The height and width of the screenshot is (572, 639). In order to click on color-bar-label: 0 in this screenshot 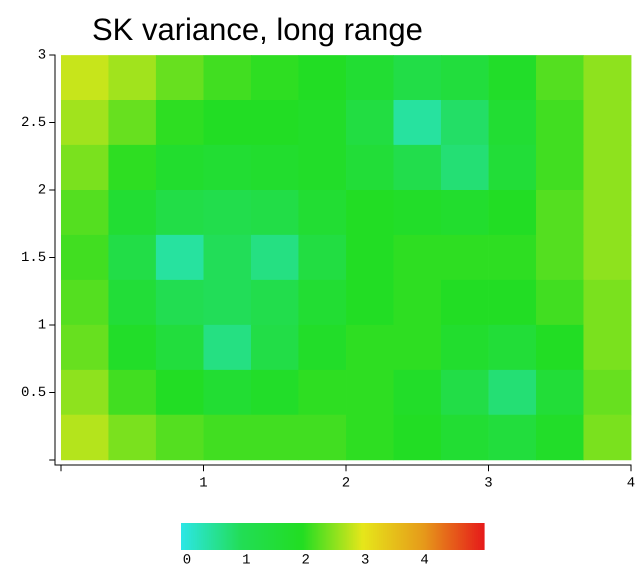, I will do `click(187, 560)`.